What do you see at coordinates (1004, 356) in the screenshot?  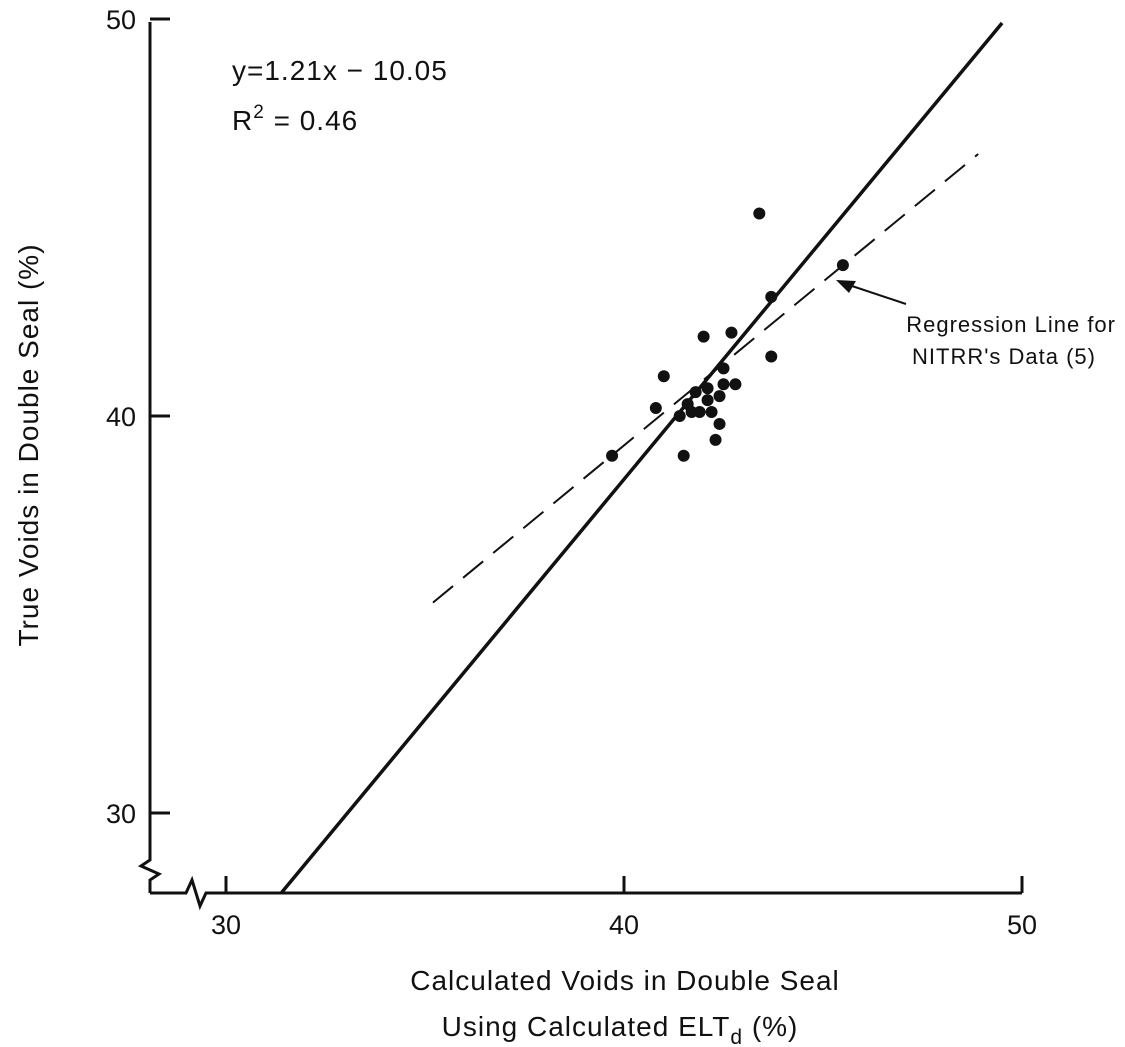 I see `annotation-line2: NITRR's Data (5)` at bounding box center [1004, 356].